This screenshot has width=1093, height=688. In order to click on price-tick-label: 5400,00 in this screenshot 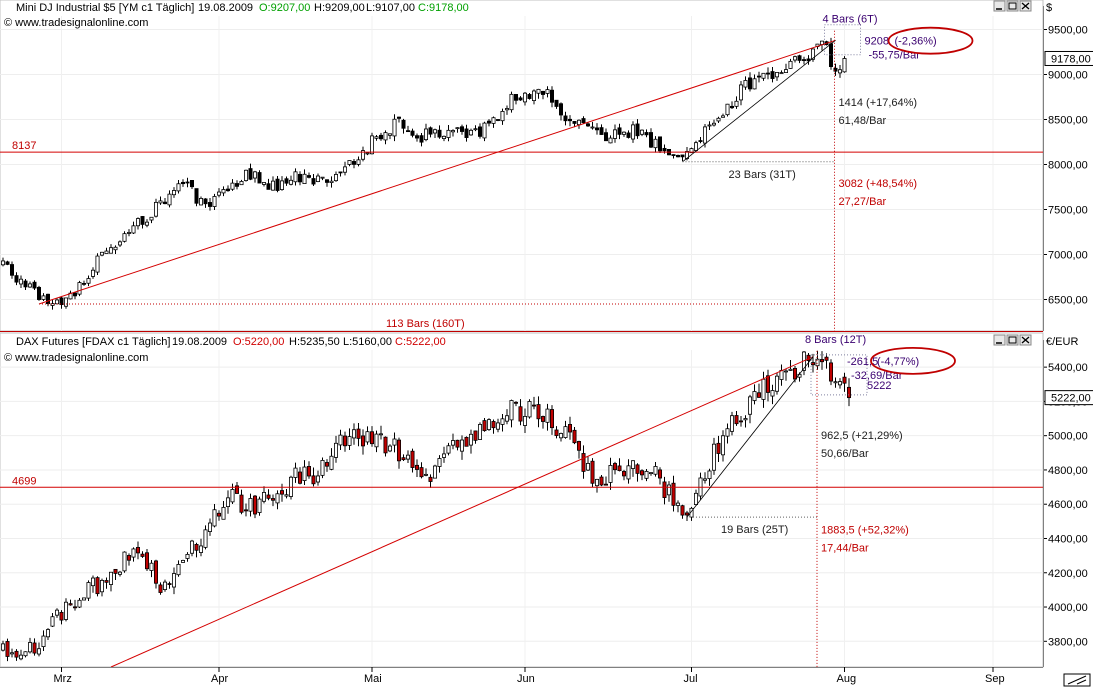, I will do `click(1068, 368)`.